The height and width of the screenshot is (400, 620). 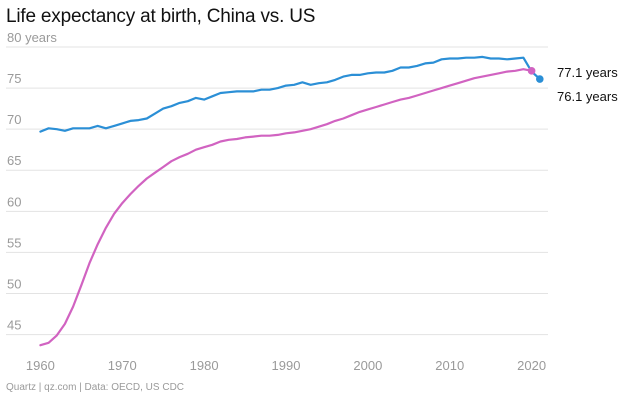 I want to click on end-labels: 77.1 years 76.1 years, so click(x=587, y=84).